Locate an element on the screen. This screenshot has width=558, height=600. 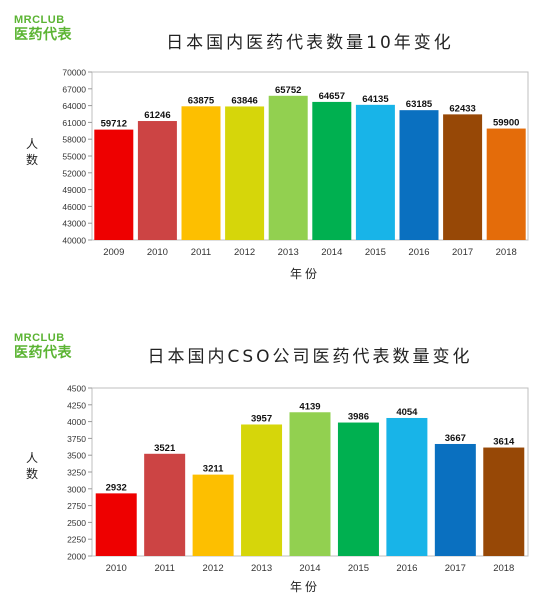
data-label: 63185 is located at coordinates (419, 104).